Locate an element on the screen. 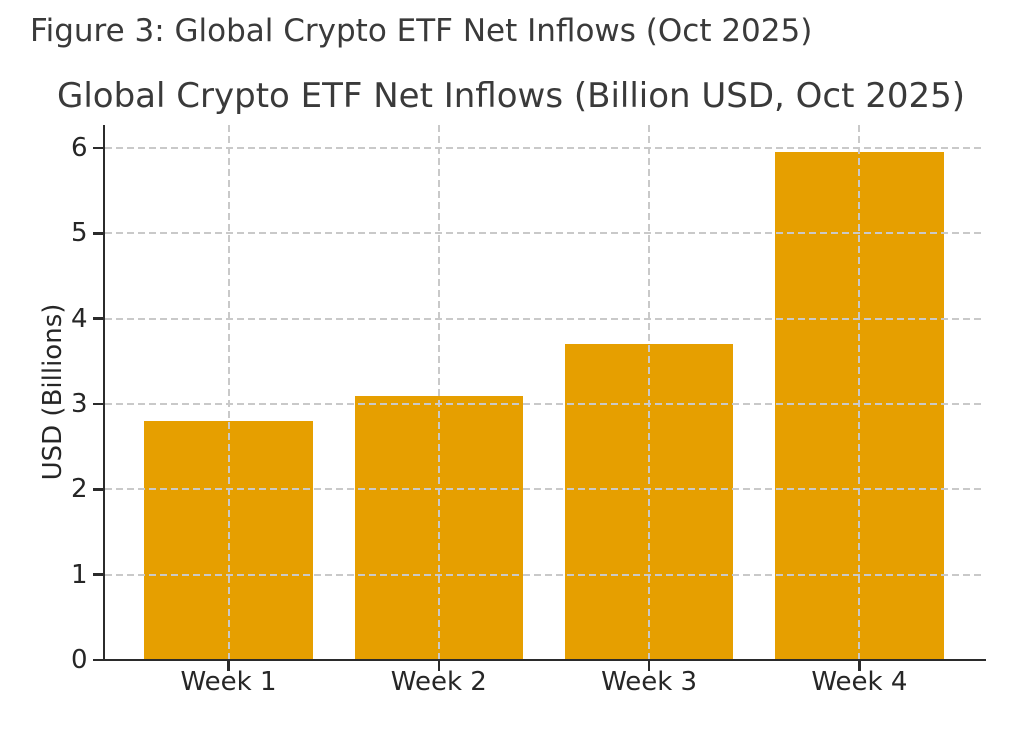  y-tick-label-3: 3 is located at coordinates (79, 404).